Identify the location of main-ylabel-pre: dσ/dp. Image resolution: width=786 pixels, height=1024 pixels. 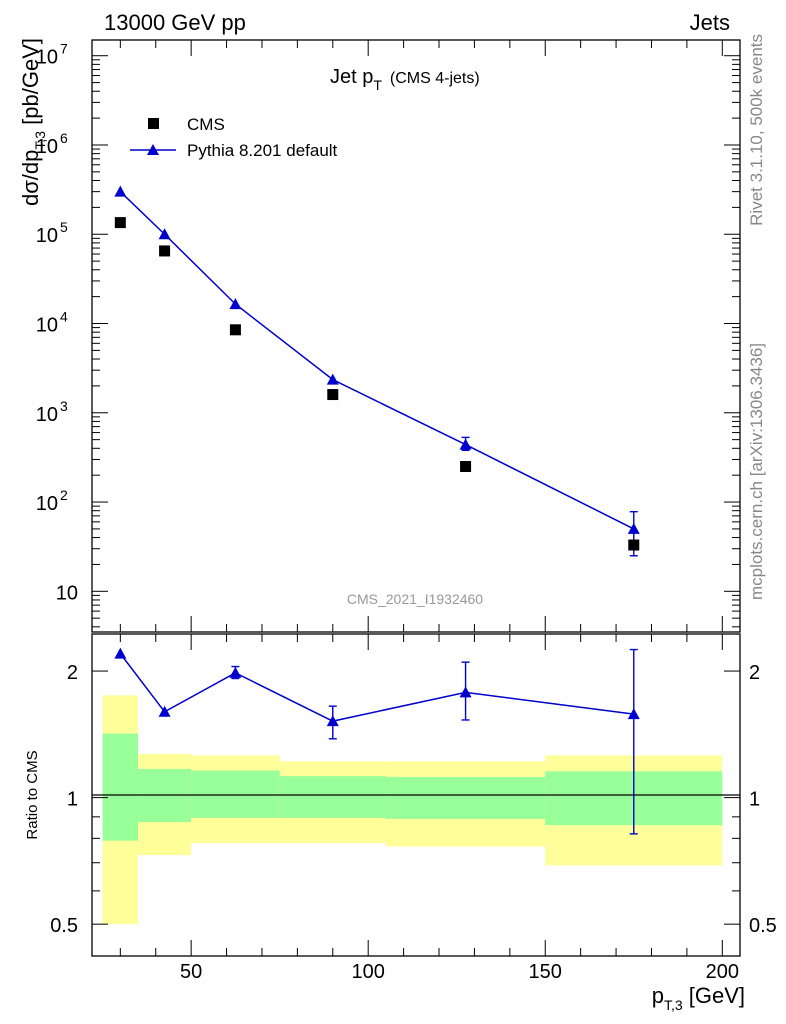
(30, 178).